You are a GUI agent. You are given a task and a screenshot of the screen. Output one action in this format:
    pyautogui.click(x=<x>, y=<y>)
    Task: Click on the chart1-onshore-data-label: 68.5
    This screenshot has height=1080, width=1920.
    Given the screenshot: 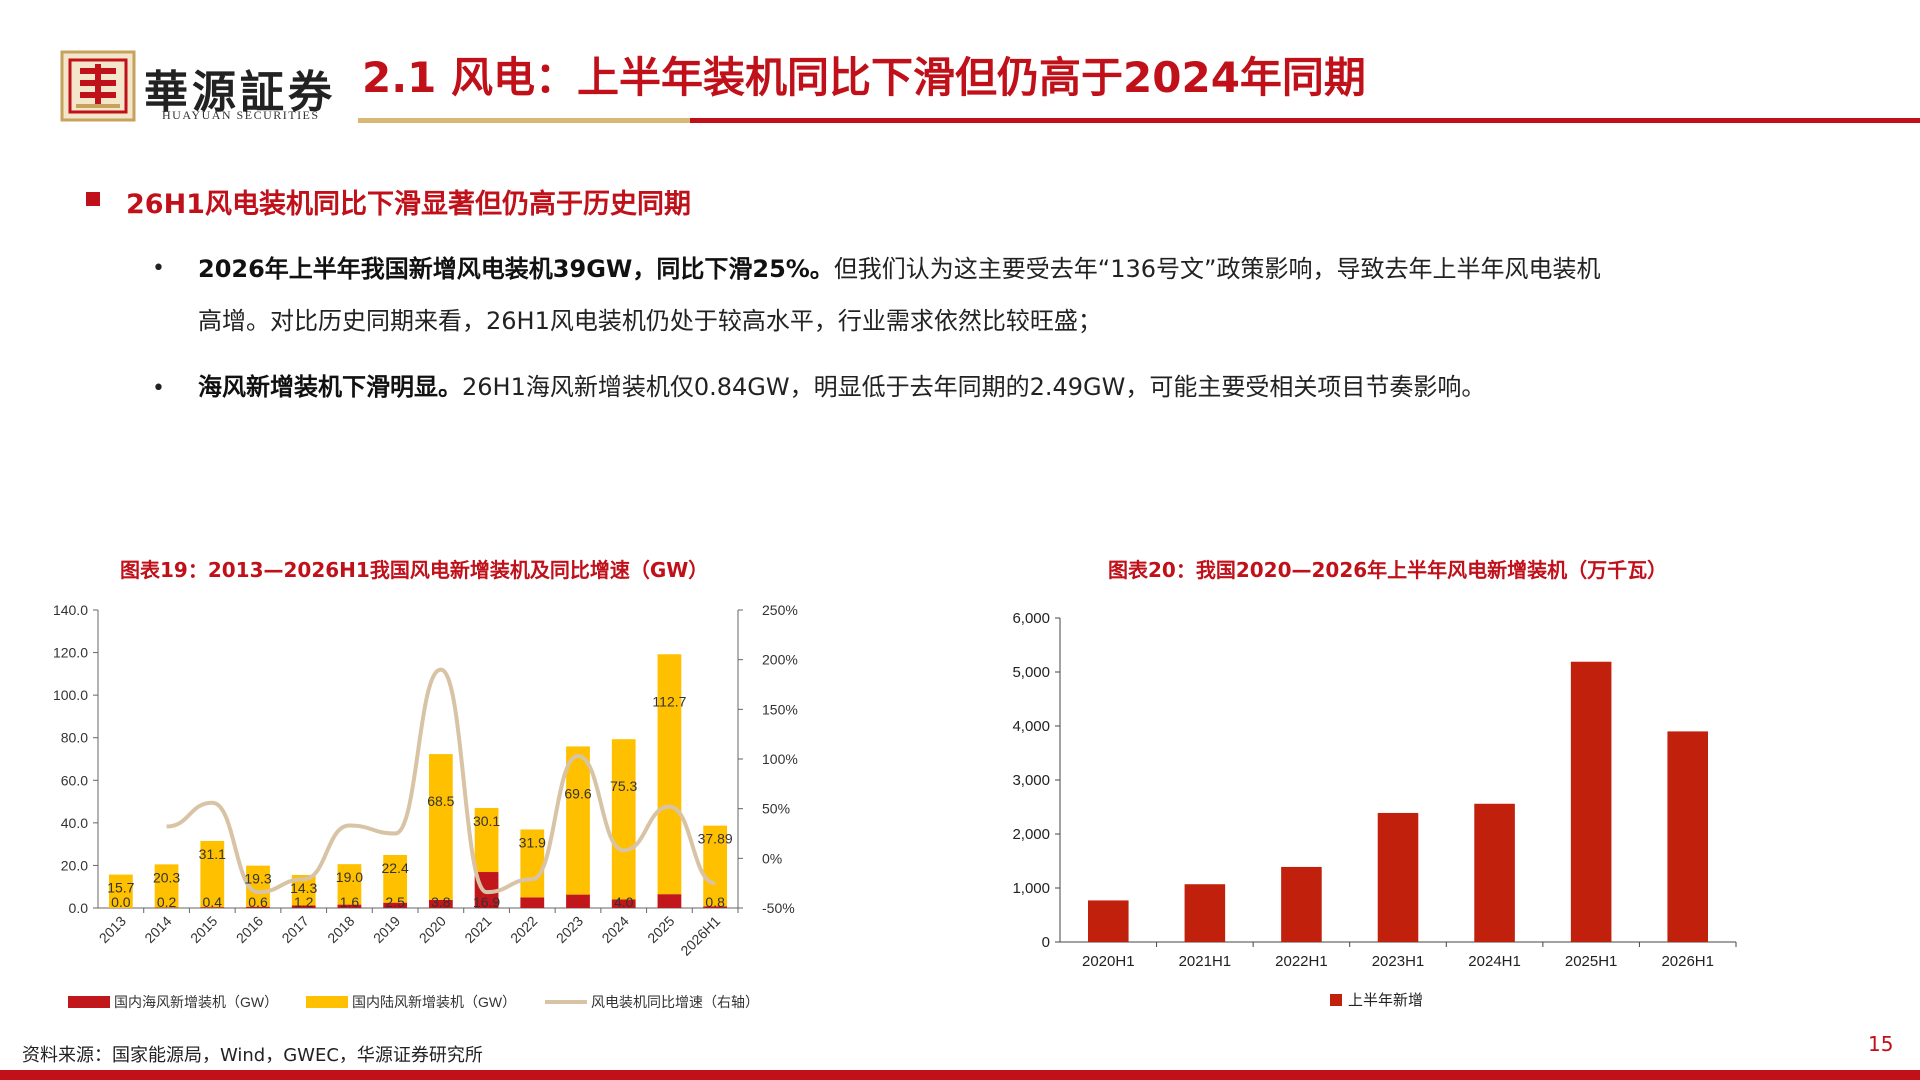 What is the action you would take?
    pyautogui.click(x=440, y=801)
    